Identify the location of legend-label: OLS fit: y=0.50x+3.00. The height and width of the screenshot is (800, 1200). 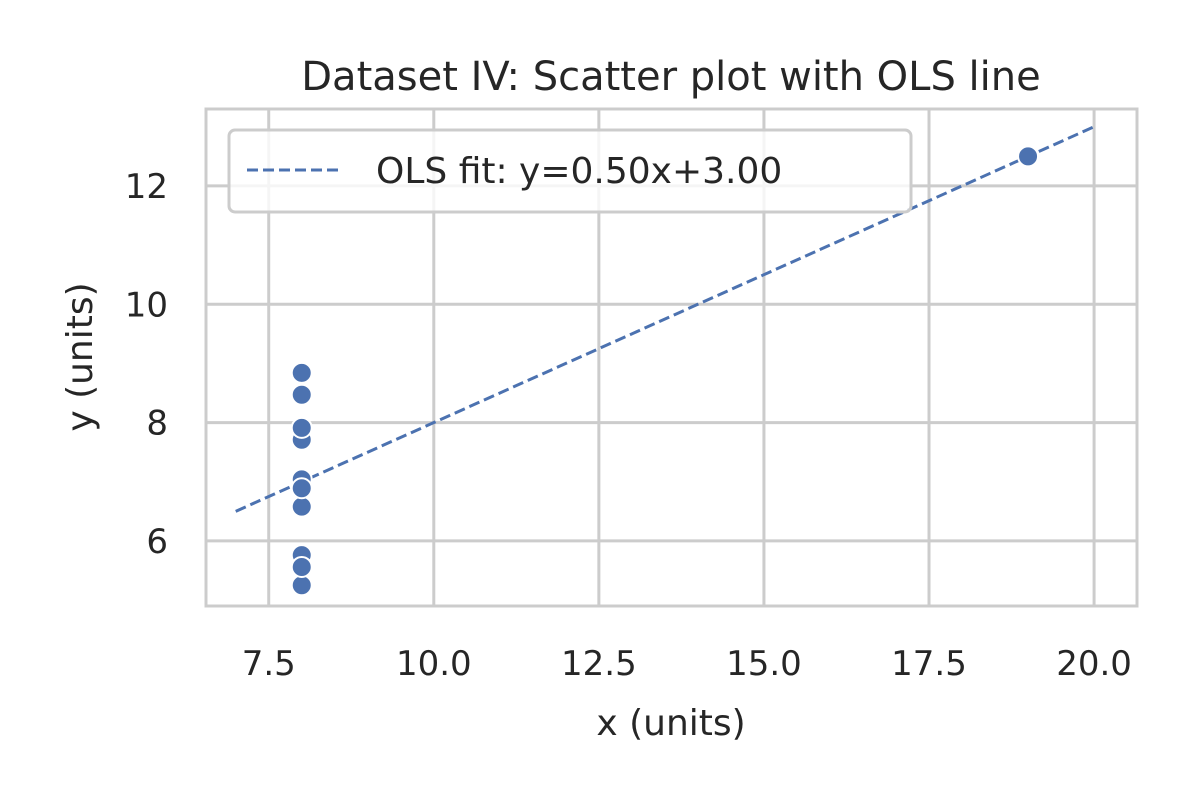
(579, 171).